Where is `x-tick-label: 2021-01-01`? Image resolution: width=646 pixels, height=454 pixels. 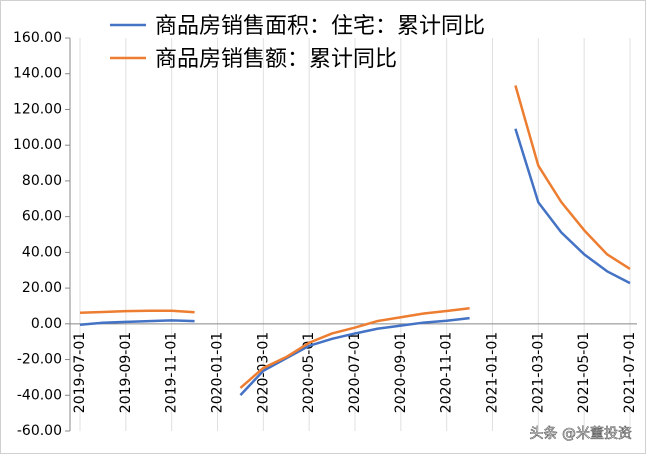
x-tick-label: 2021-01-01 is located at coordinates (493, 372).